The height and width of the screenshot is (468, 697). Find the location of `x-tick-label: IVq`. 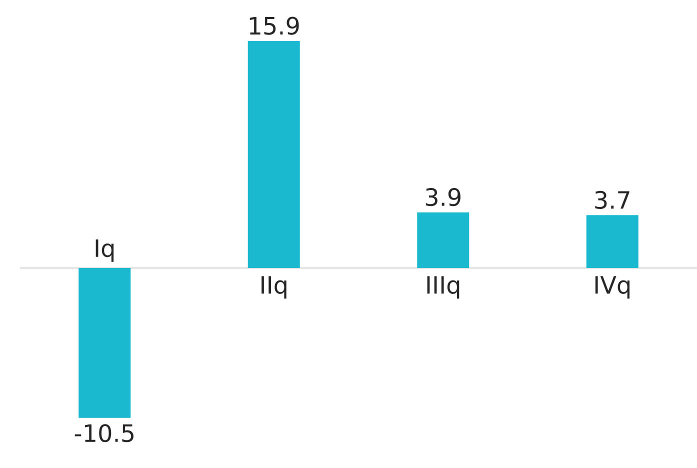

x-tick-label: IVq is located at coordinates (612, 287).